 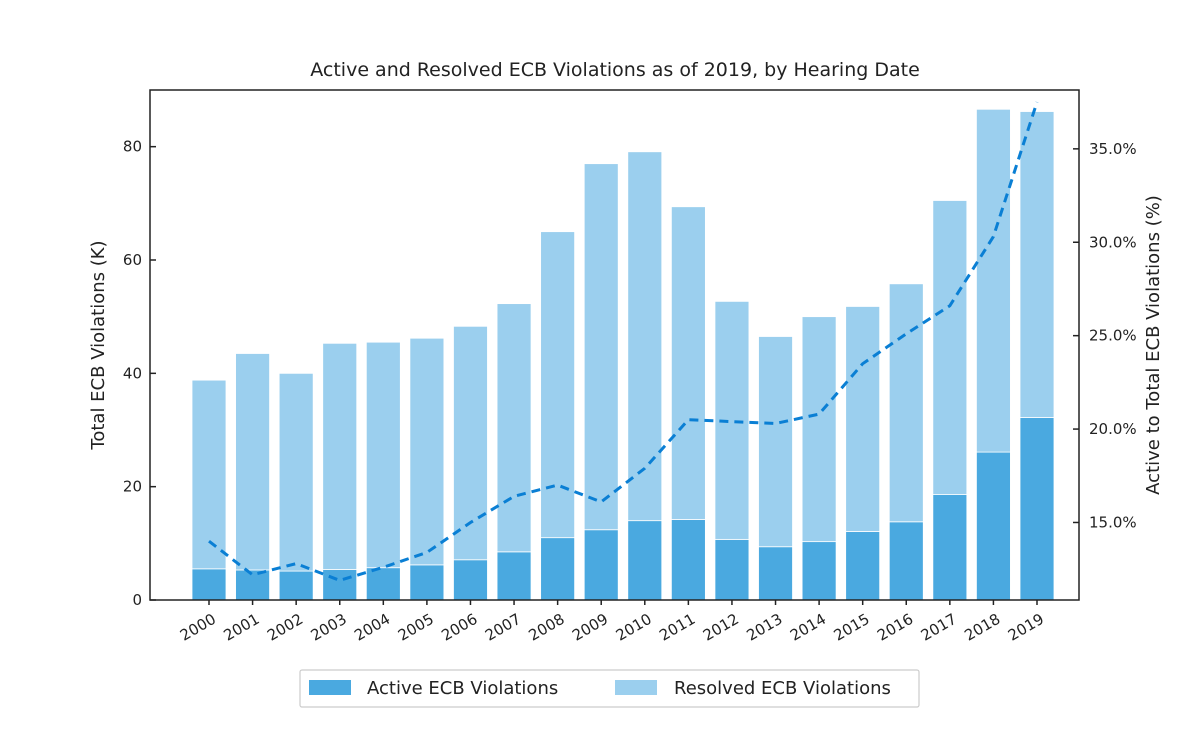 I want to click on legend-swatch-active, so click(x=330, y=687).